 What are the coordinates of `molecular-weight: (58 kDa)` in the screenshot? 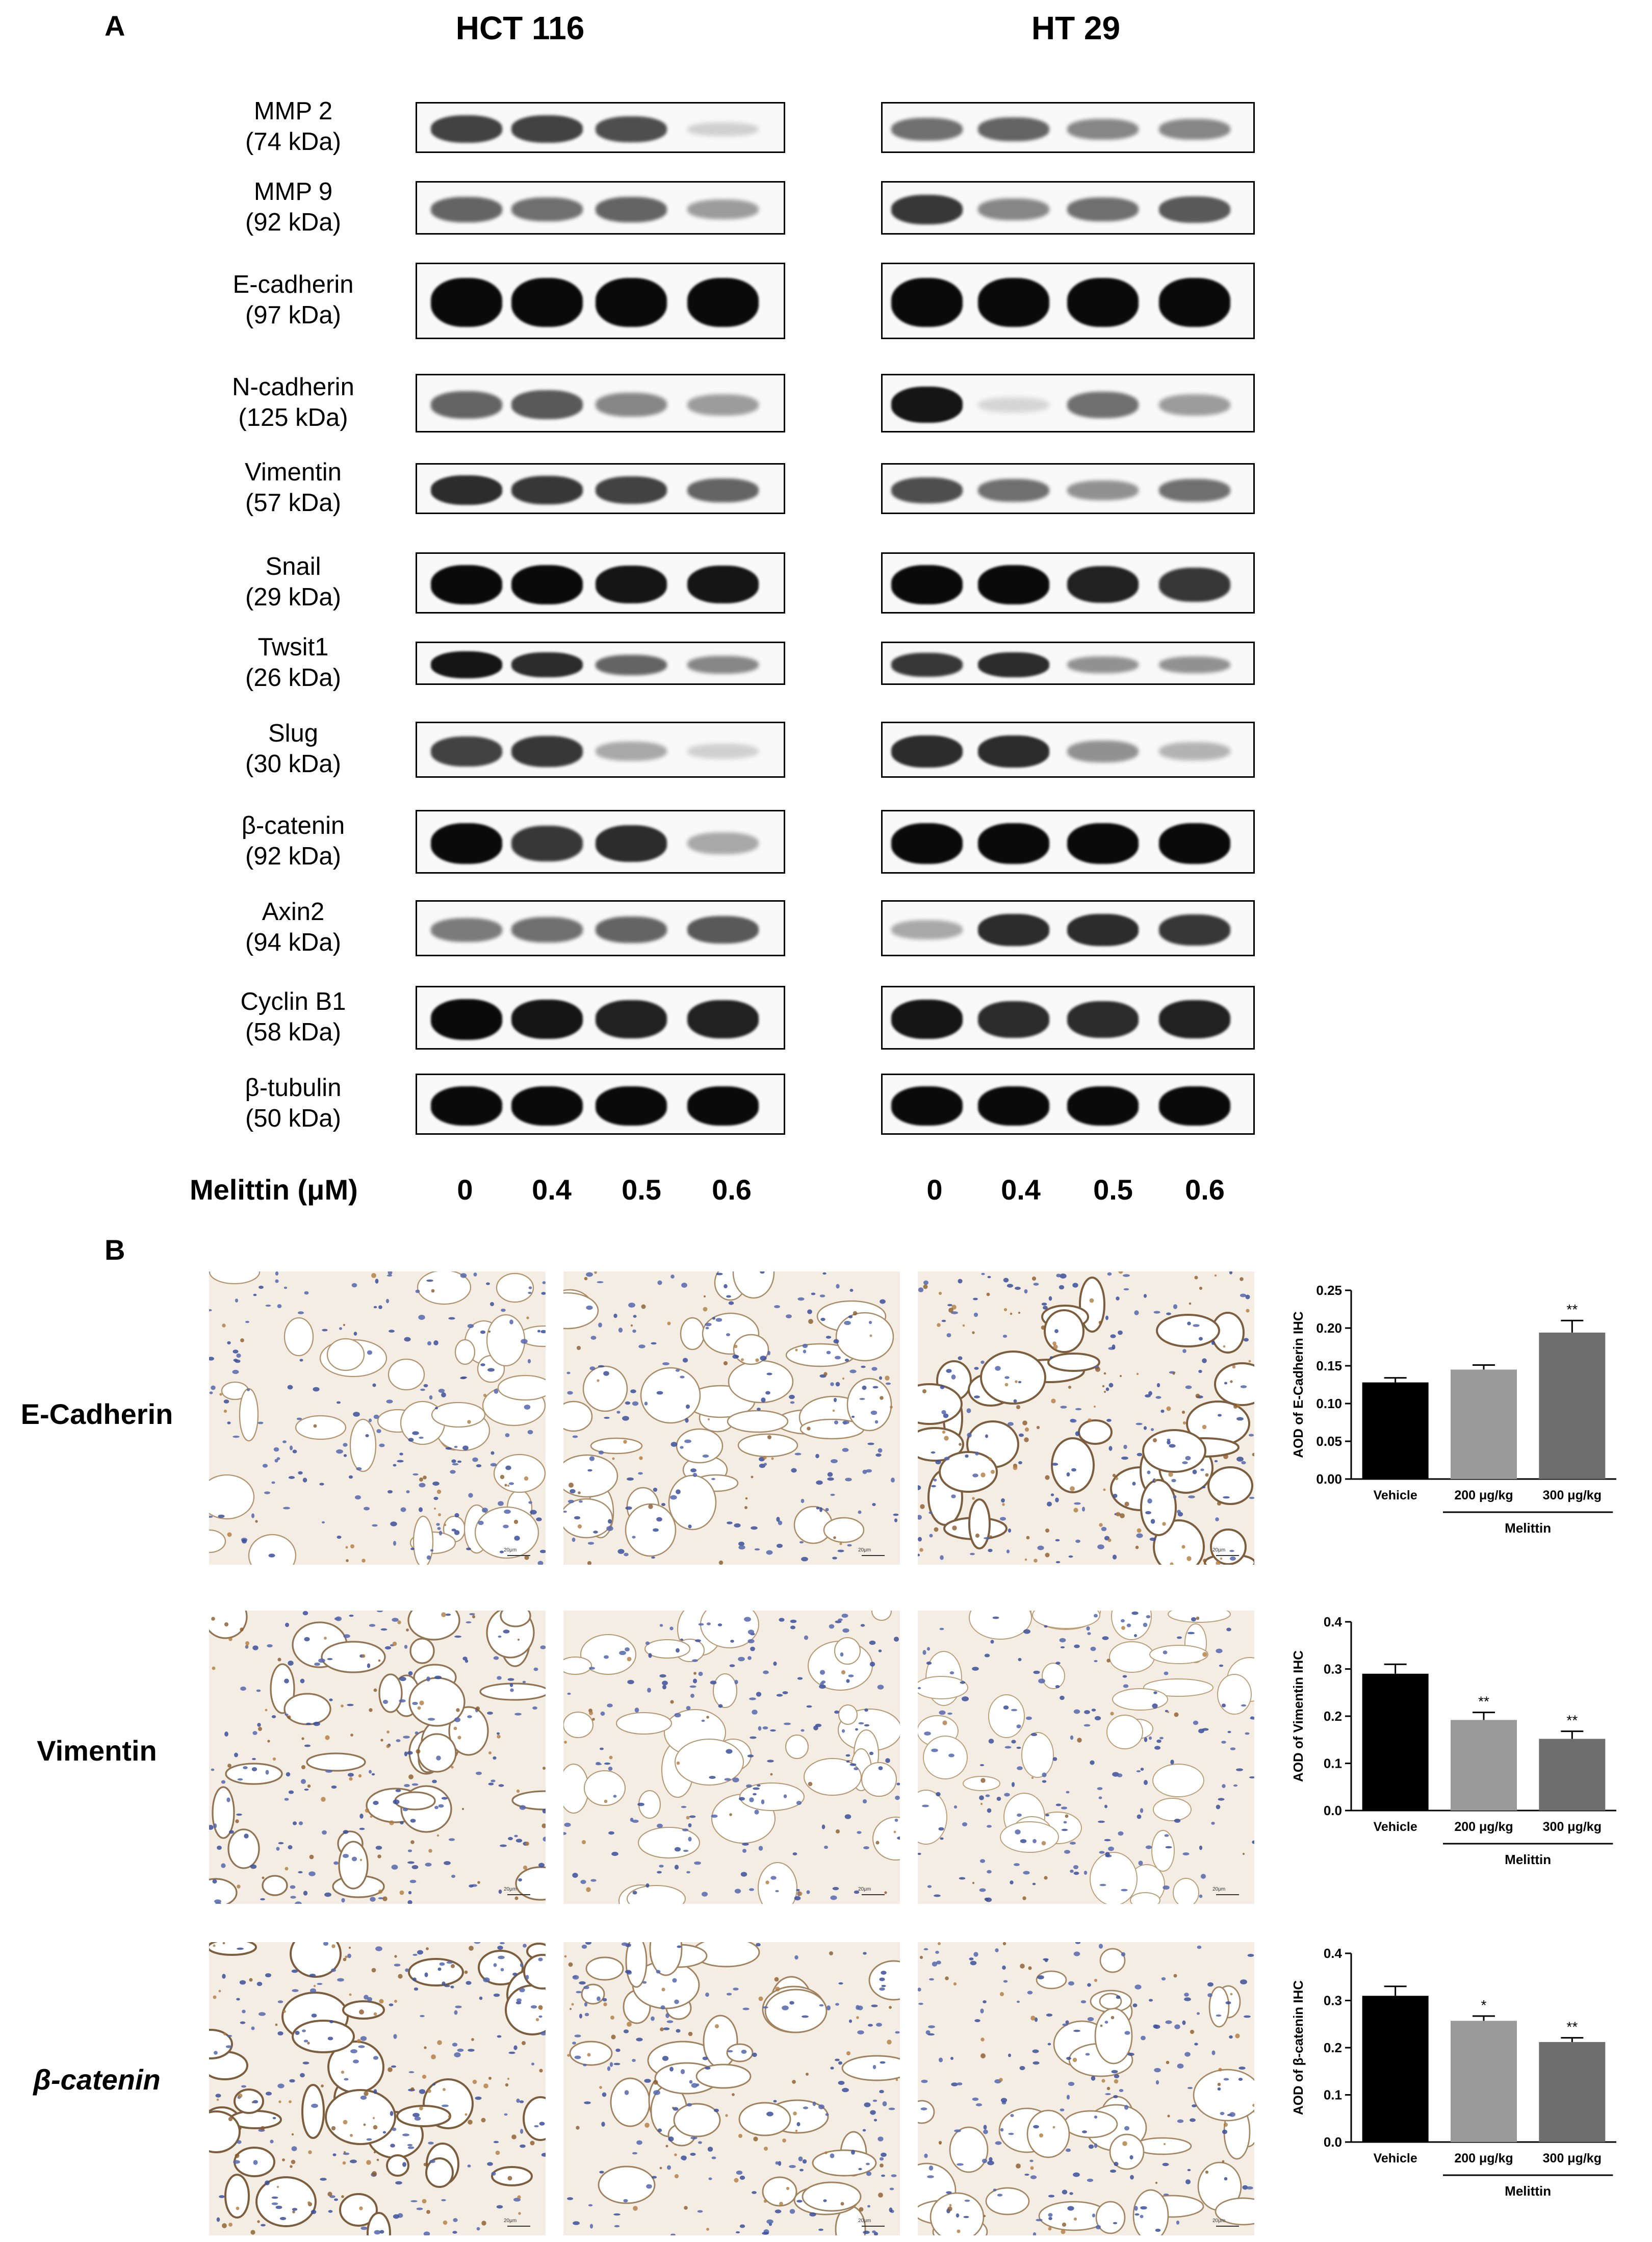 It's located at (293, 1032).